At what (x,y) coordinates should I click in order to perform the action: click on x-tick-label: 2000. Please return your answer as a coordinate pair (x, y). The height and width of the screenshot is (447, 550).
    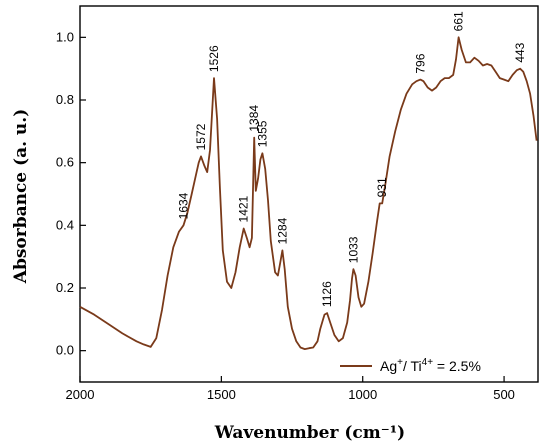
    Looking at the image, I should click on (80, 394).